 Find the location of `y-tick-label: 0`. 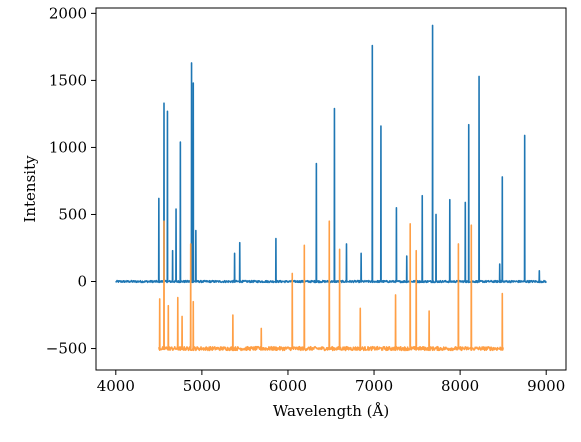

y-tick-label: 0 is located at coordinates (82, 282).